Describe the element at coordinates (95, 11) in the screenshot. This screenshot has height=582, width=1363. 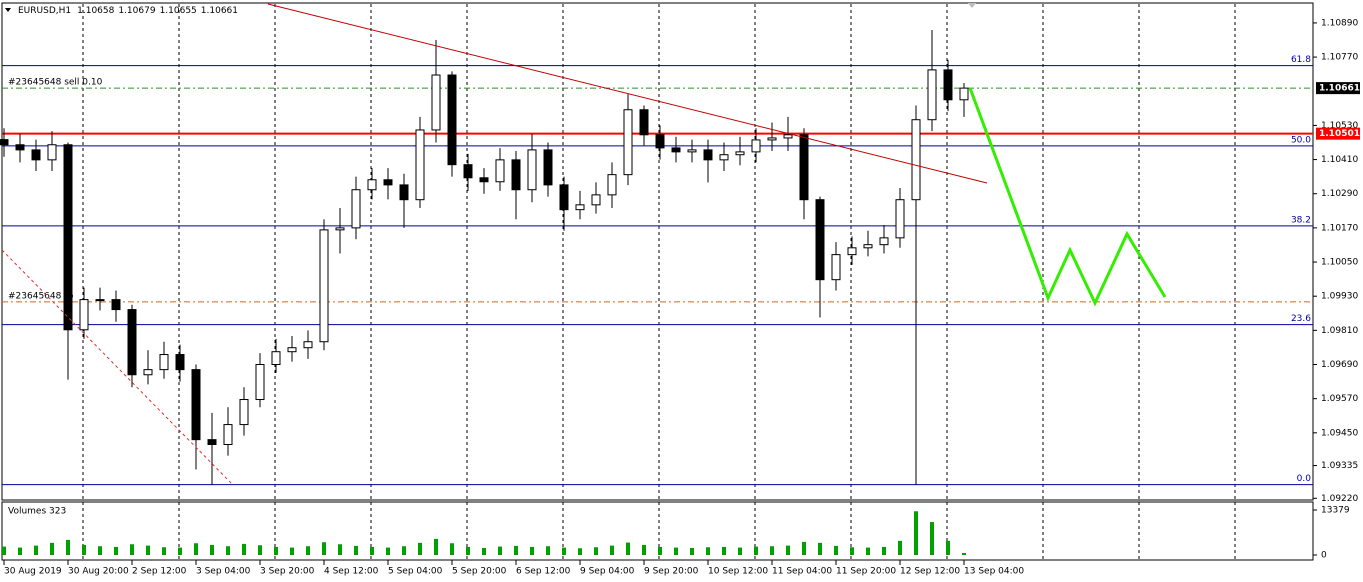
I see `ohlc-open: 1.10658` at that location.